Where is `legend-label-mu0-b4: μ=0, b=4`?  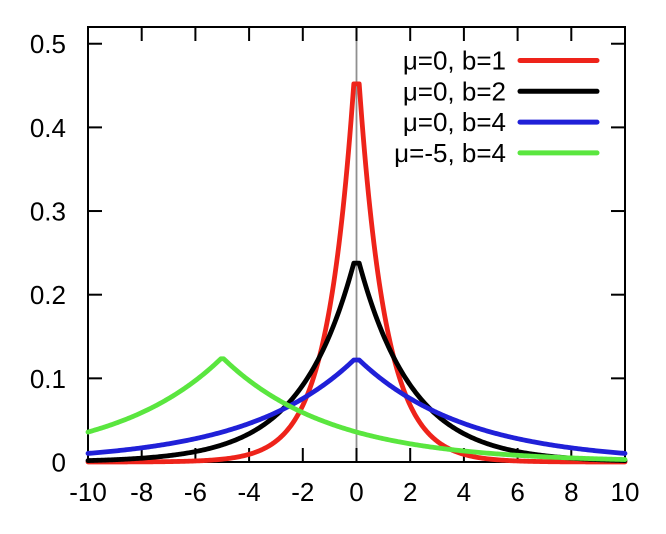
legend-label-mu0-b4: μ=0, b=4 is located at coordinates (454, 122).